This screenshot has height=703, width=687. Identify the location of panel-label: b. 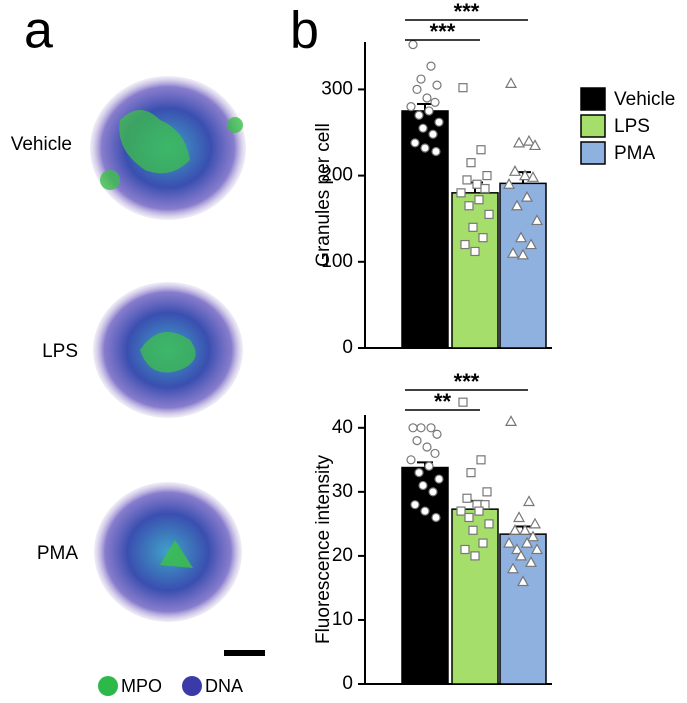
(304, 31).